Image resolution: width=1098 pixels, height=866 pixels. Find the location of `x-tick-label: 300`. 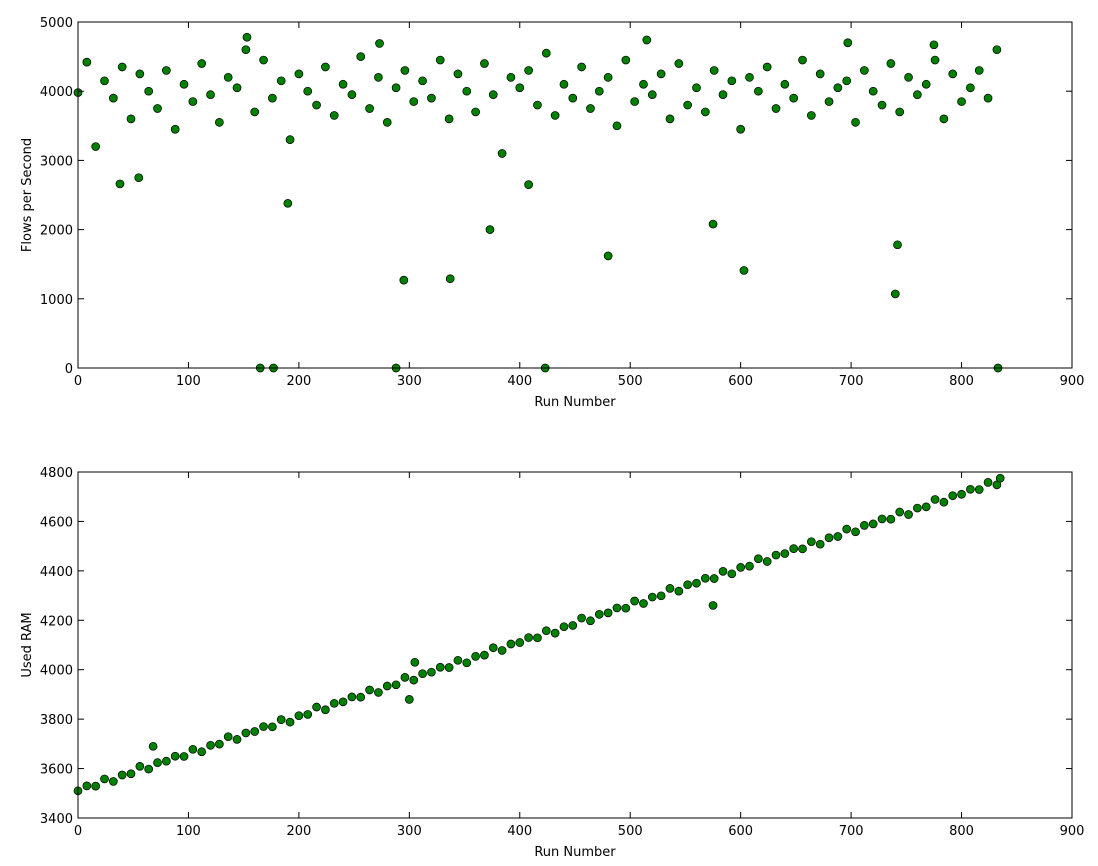

x-tick-label: 300 is located at coordinates (409, 381).